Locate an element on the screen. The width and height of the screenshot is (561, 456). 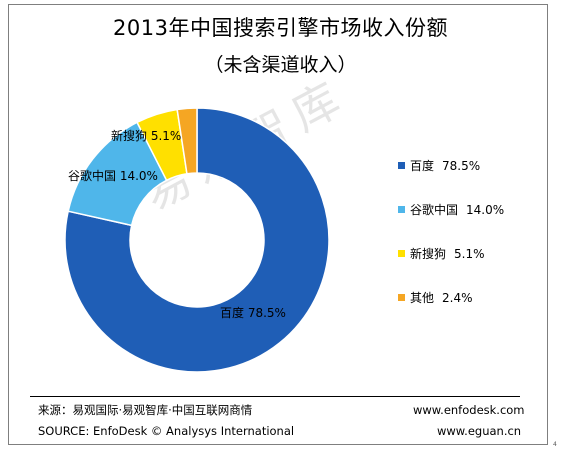
legend-item: 其他 2.4% is located at coordinates (463, 313).